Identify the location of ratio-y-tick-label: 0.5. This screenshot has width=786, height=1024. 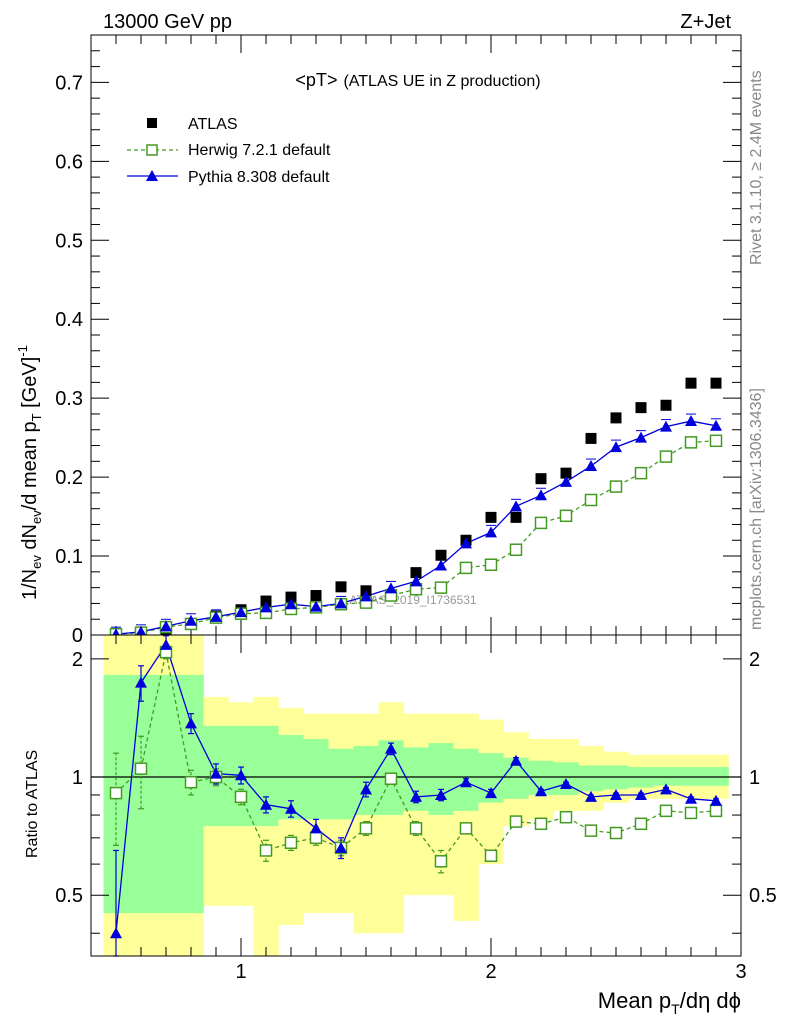
(69, 896).